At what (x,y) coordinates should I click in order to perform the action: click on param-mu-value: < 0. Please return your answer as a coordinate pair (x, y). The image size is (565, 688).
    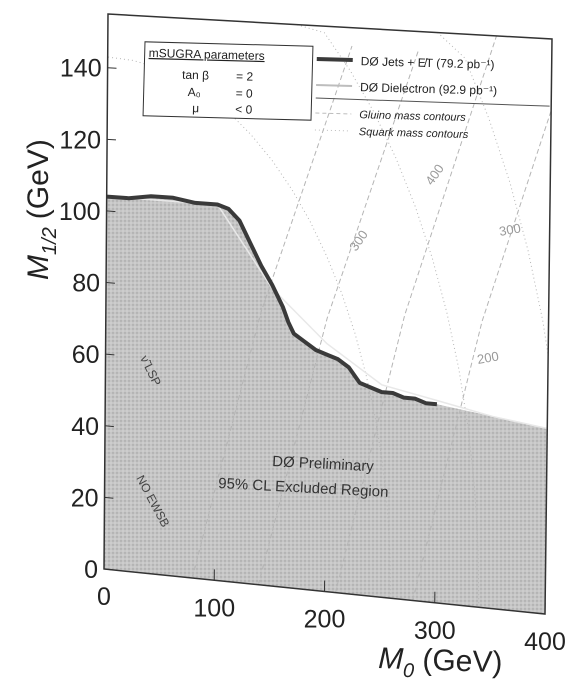
    Looking at the image, I should click on (244, 109).